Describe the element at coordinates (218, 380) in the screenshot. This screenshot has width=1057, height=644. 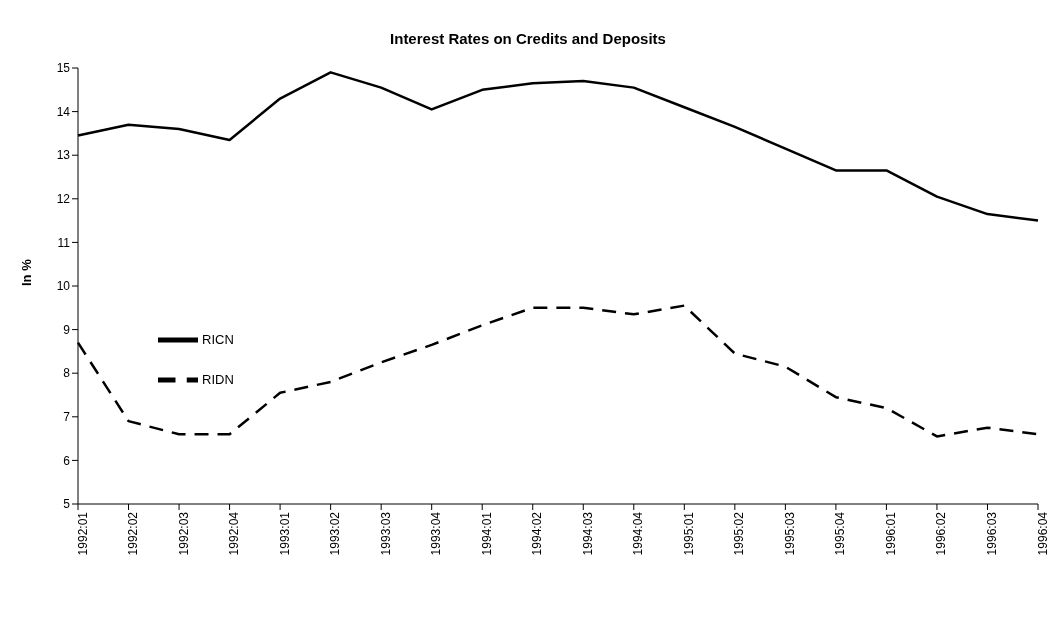
I see `legend-label: RIDN` at that location.